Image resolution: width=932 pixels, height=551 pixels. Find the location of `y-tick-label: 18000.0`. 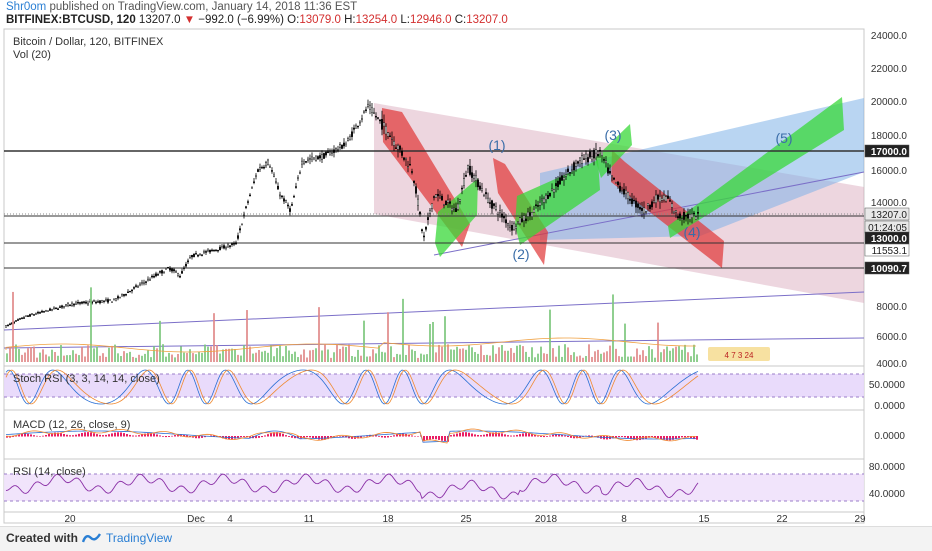

y-tick-label: 18000.0 is located at coordinates (889, 136).